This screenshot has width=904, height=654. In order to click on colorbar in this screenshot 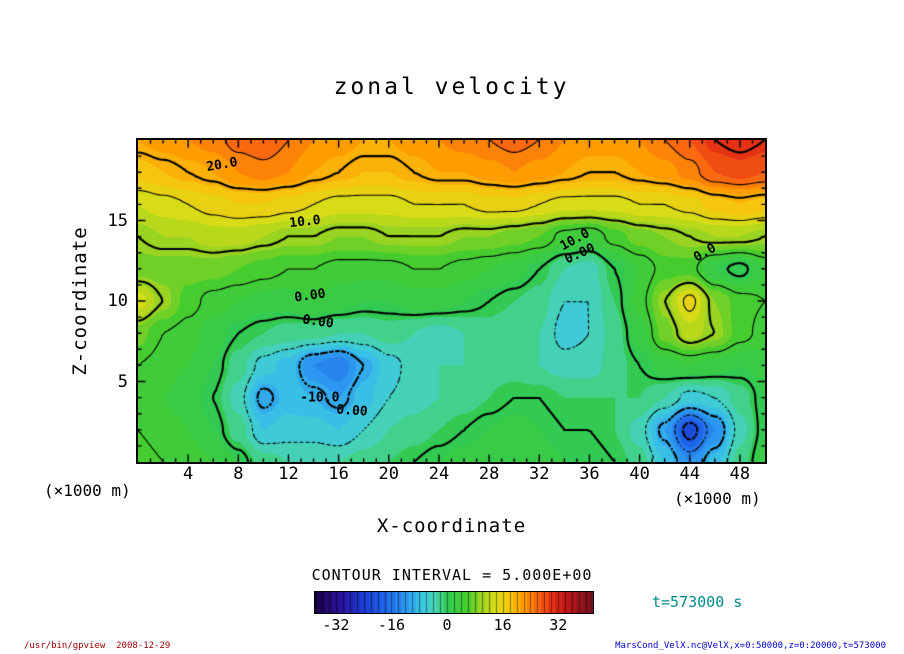, I will do `click(454, 602)`.